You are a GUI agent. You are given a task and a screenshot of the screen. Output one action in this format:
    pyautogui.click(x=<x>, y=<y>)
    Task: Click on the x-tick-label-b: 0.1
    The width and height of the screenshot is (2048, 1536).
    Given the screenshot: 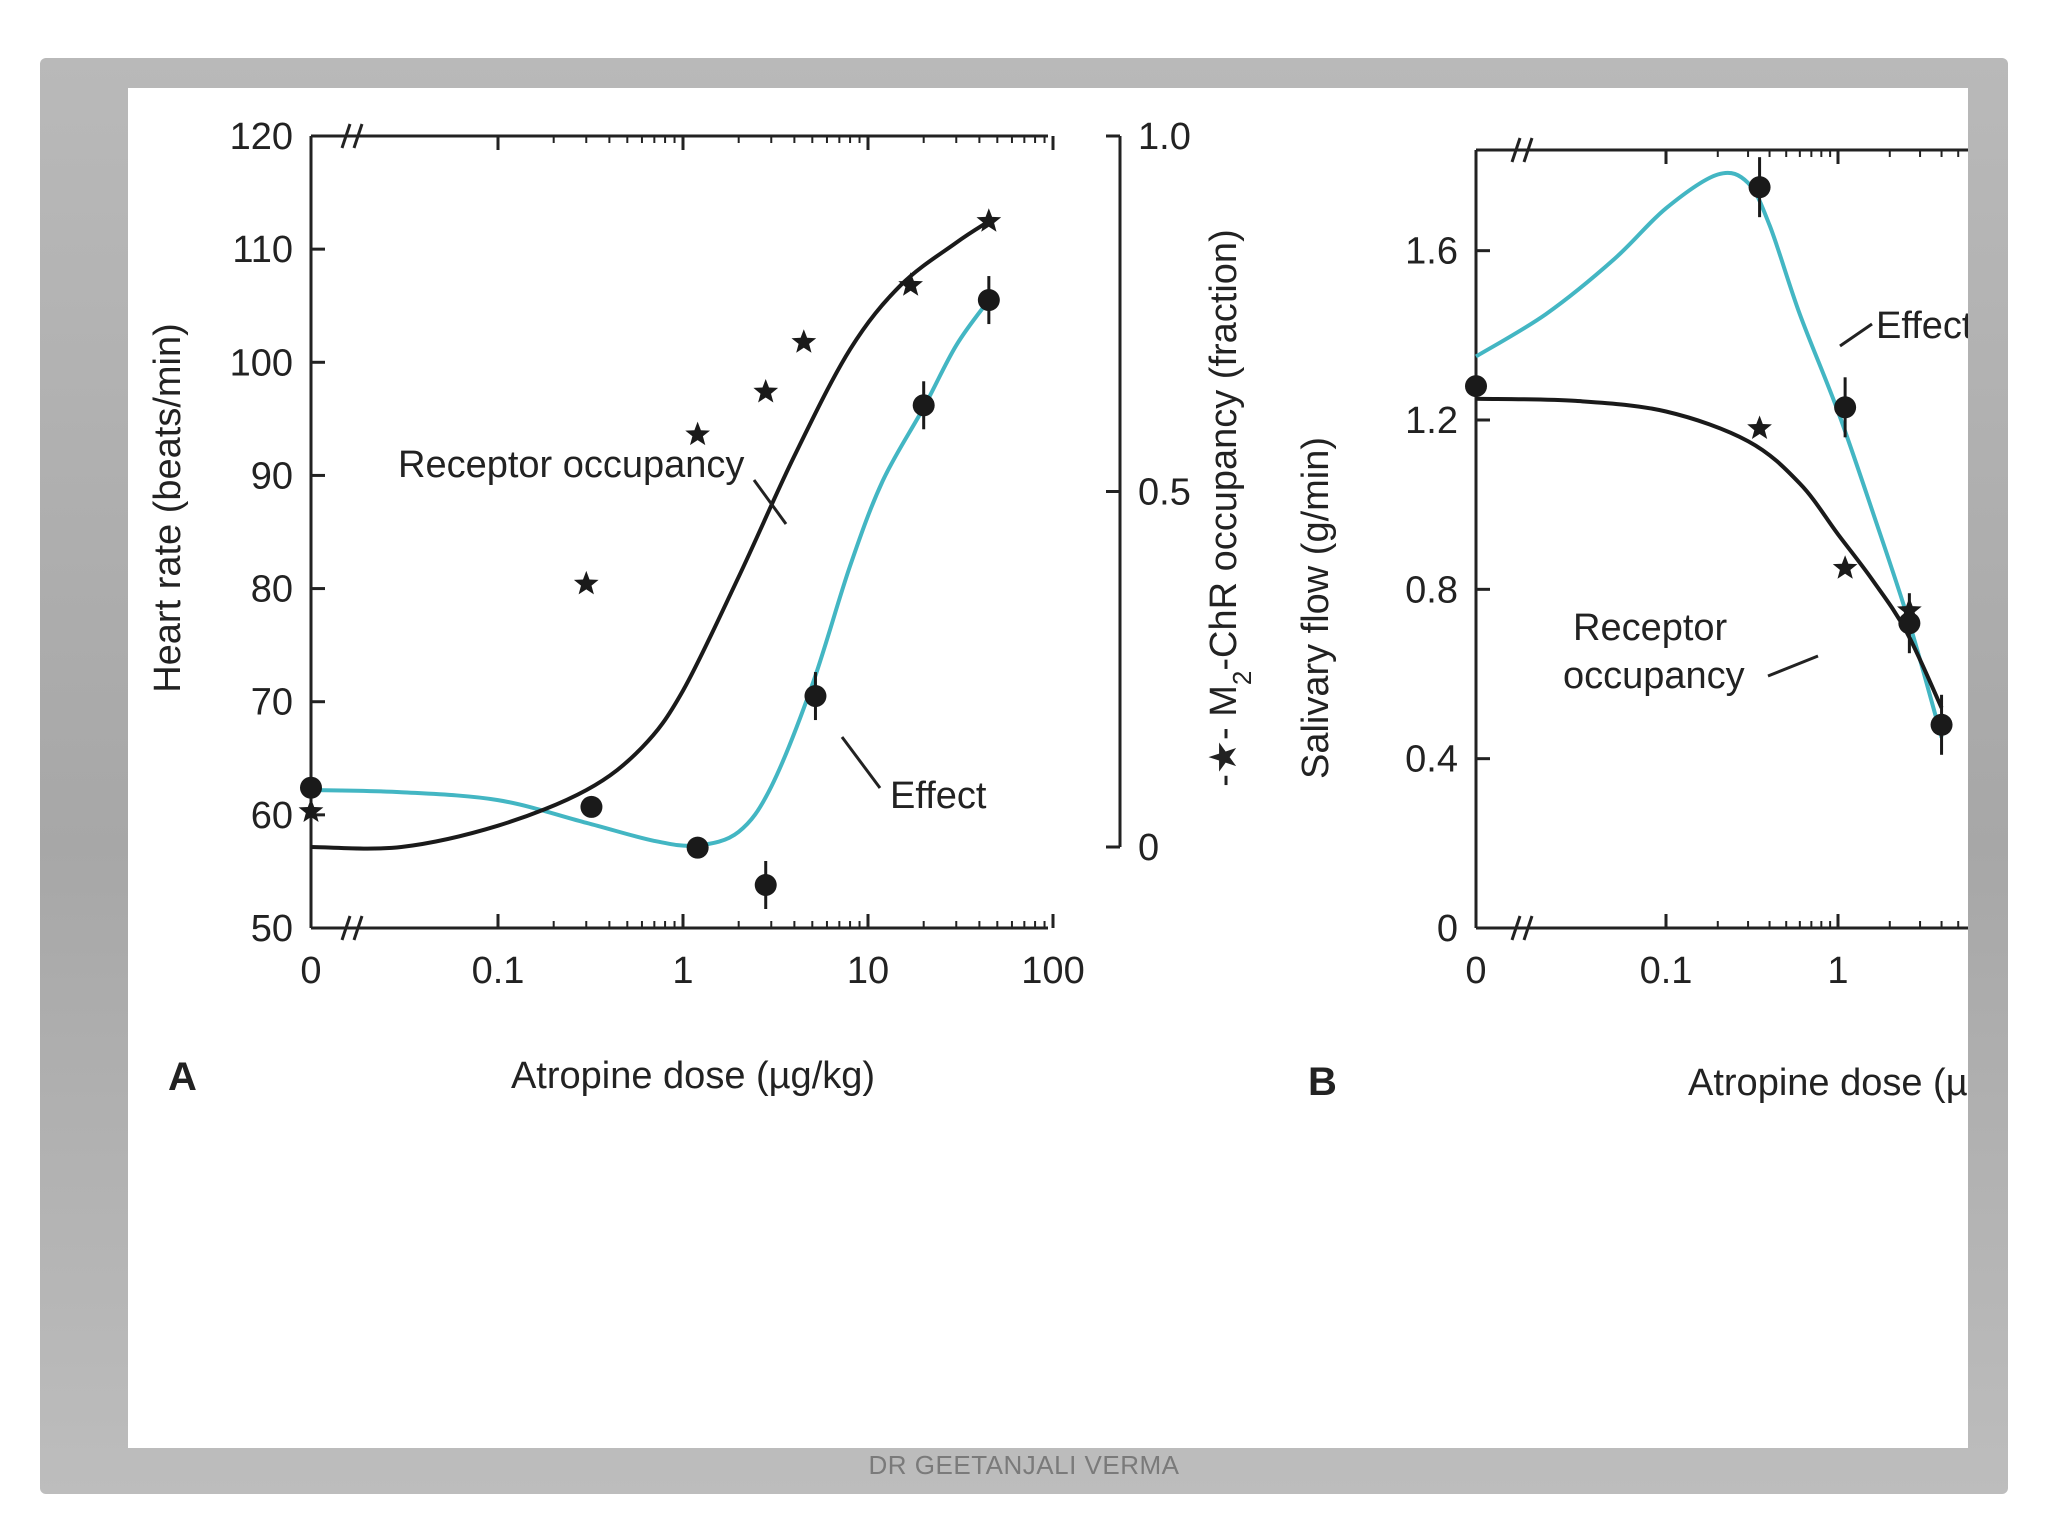 What is the action you would take?
    pyautogui.click(x=1666, y=971)
    